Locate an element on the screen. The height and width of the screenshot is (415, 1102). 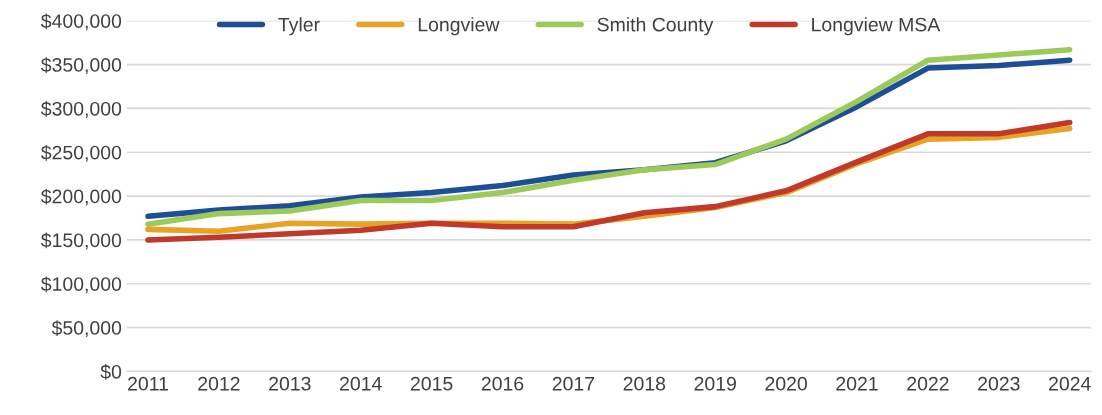
y-tick-label: $100,000 is located at coordinates (81, 285).